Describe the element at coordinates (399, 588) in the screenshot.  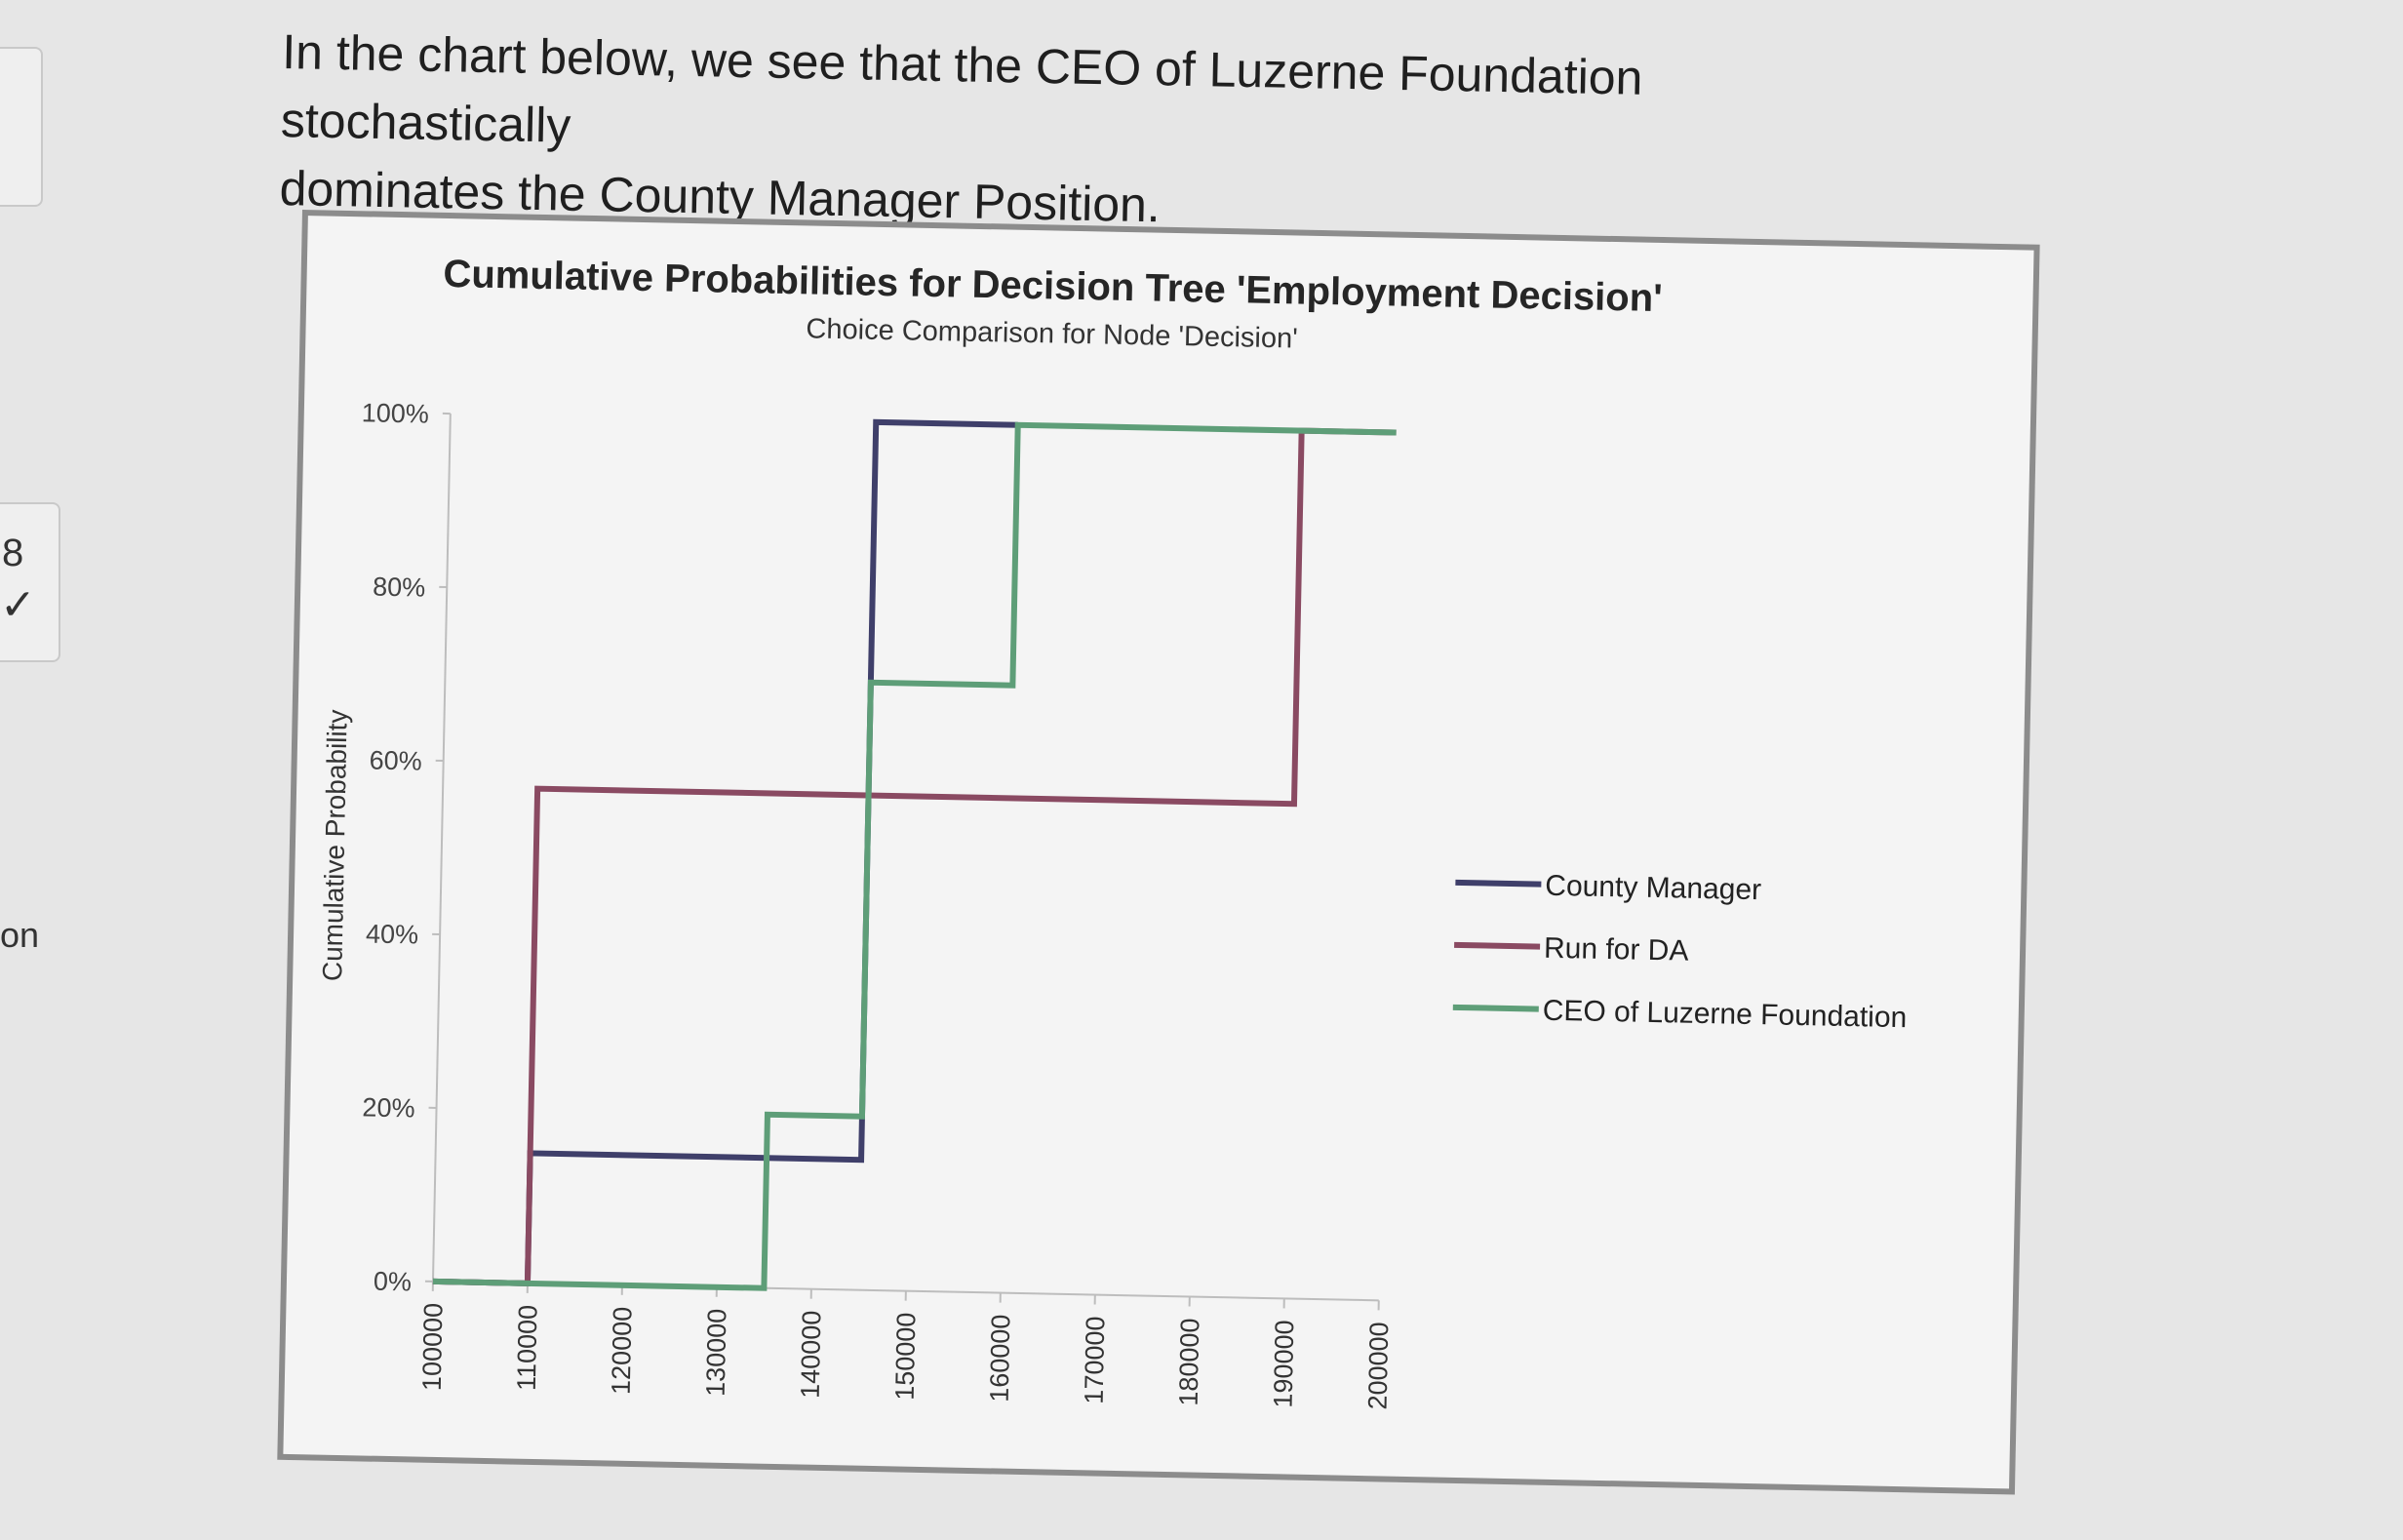
I see `y-tick-label: 80%` at that location.